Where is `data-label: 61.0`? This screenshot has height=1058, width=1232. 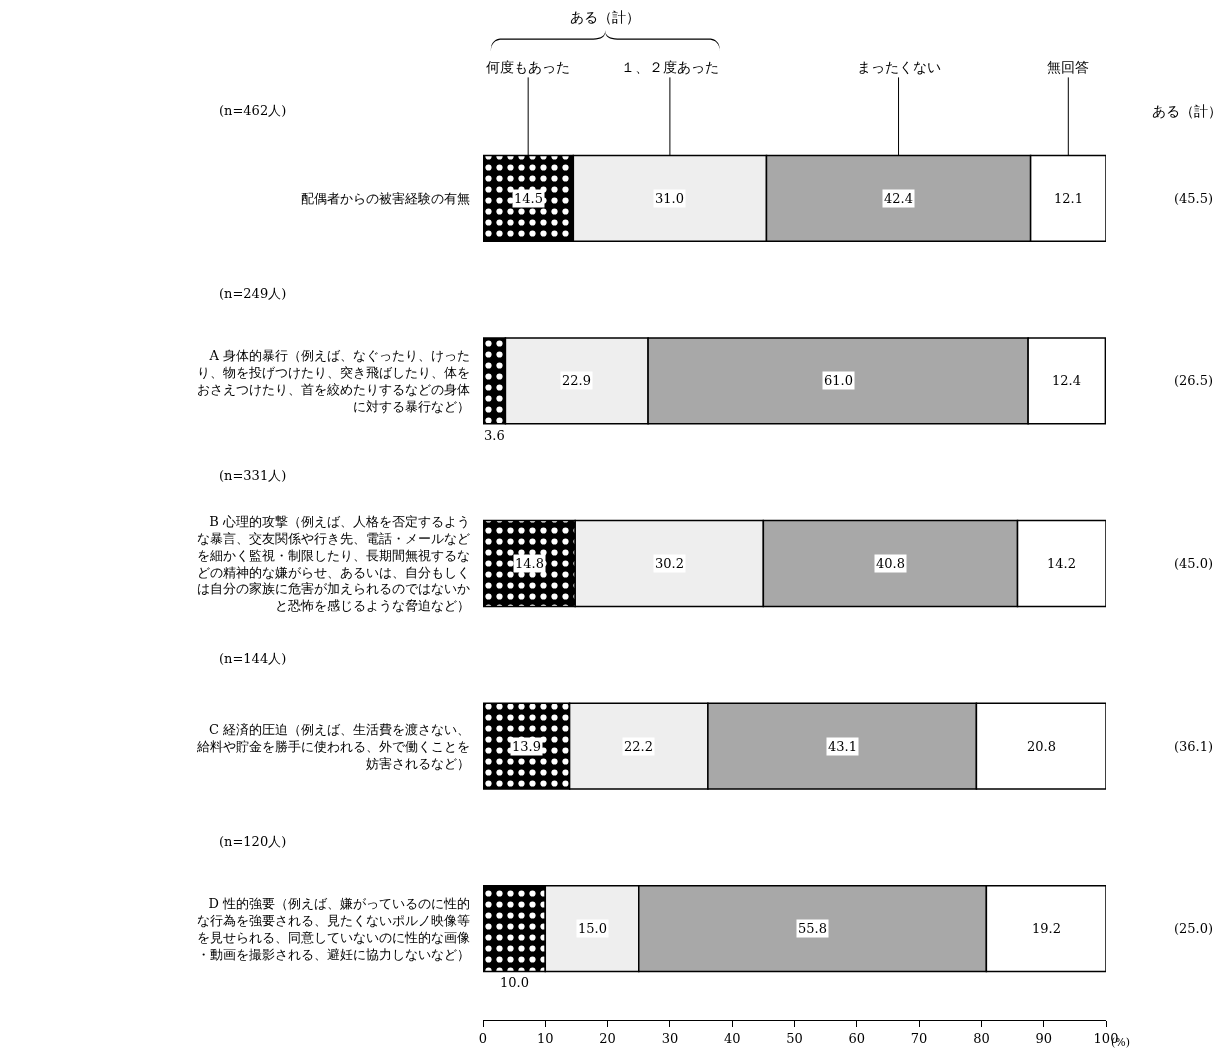 data-label: 61.0 is located at coordinates (838, 380).